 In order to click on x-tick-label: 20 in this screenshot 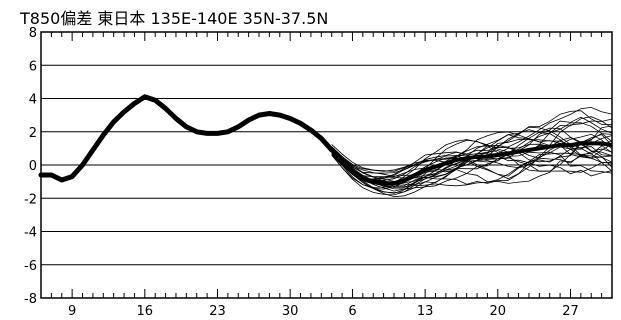, I will do `click(498, 311)`.